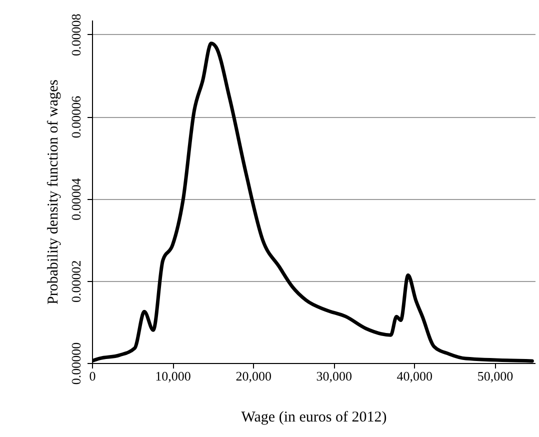 The height and width of the screenshot is (437, 539). What do you see at coordinates (76, 199) in the screenshot?
I see `y-tick-label: 0.00004` at bounding box center [76, 199].